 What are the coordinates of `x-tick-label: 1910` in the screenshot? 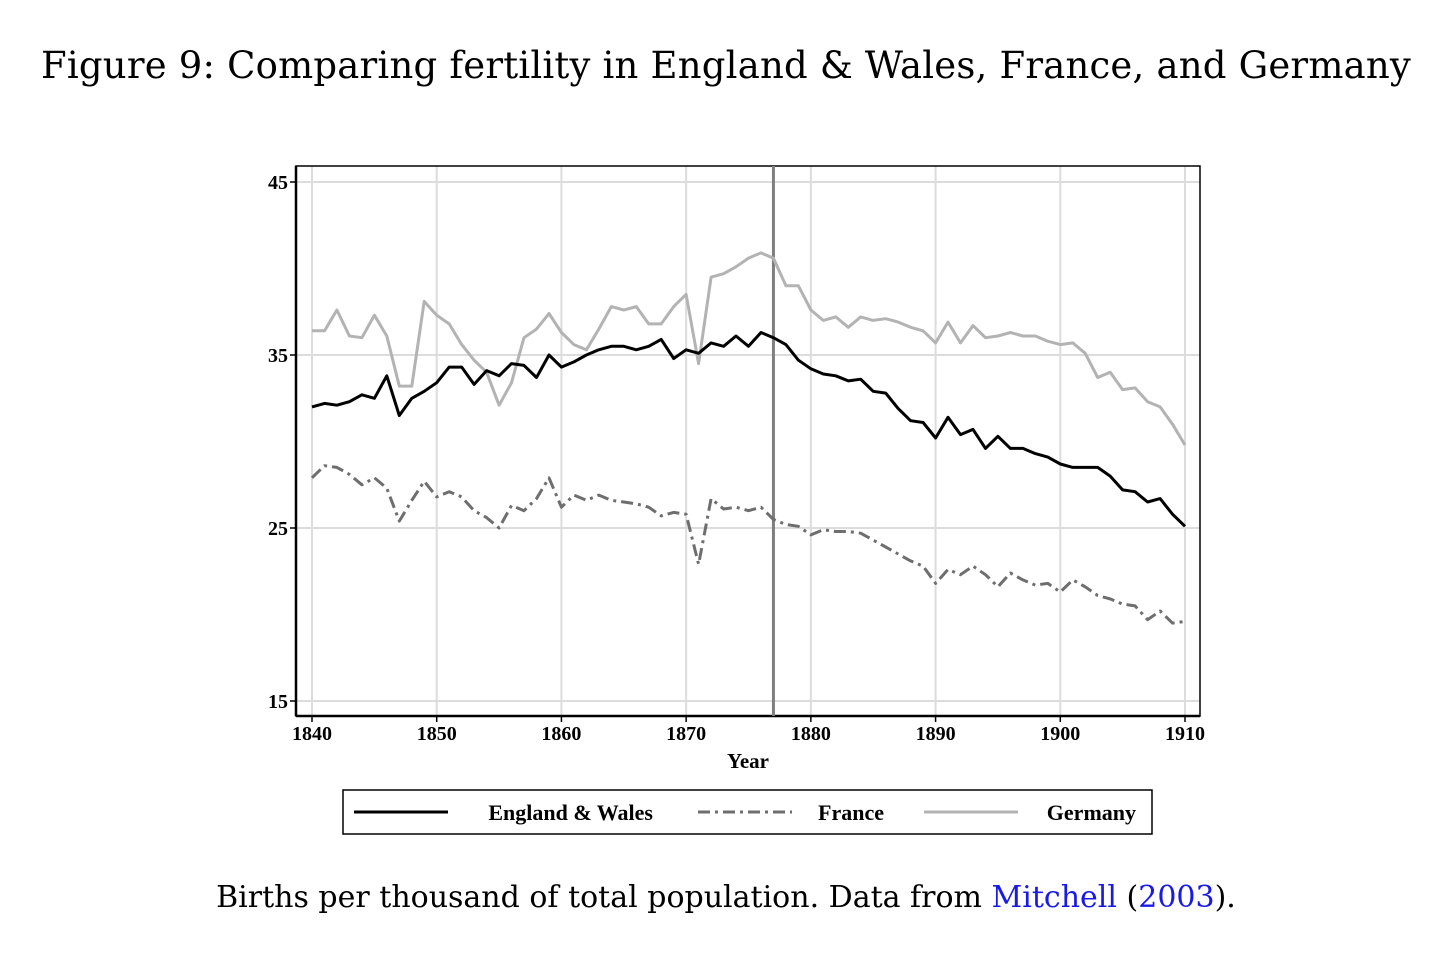 It's located at (1185, 734).